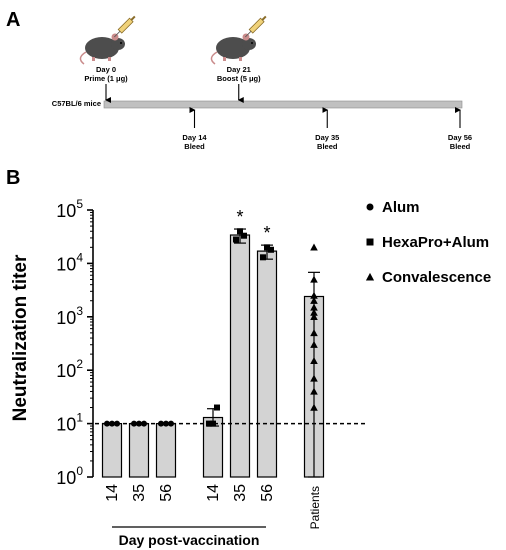 This screenshot has height=550, width=506. I want to click on y-tick-label-5: 10⁵, so click(69, 209).